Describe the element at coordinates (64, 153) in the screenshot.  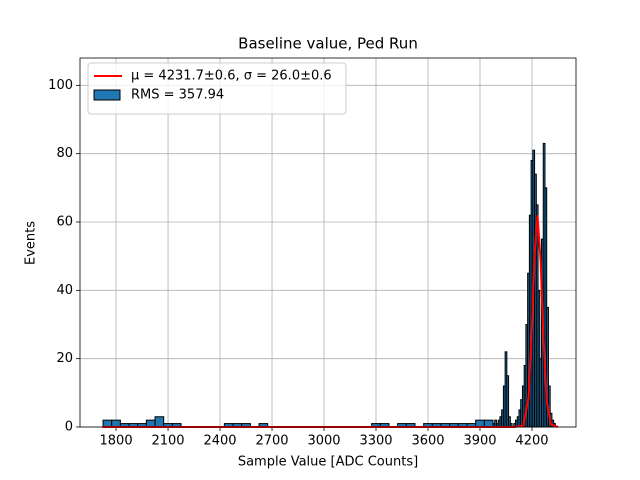
I see `y-tick-label: 80` at that location.